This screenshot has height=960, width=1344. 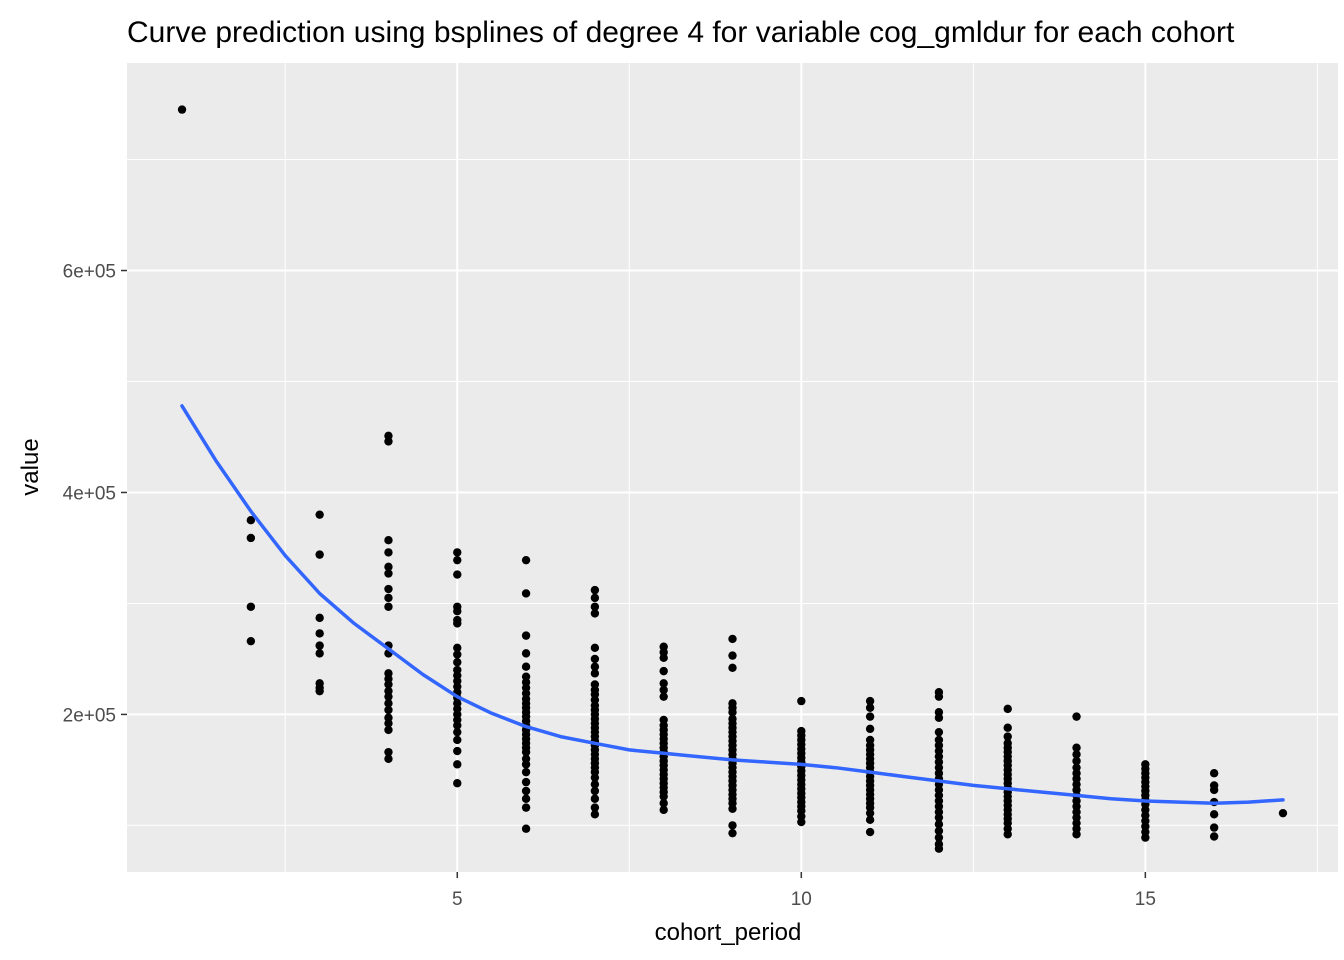 I want to click on x-tick-label: 15, so click(x=1145, y=899).